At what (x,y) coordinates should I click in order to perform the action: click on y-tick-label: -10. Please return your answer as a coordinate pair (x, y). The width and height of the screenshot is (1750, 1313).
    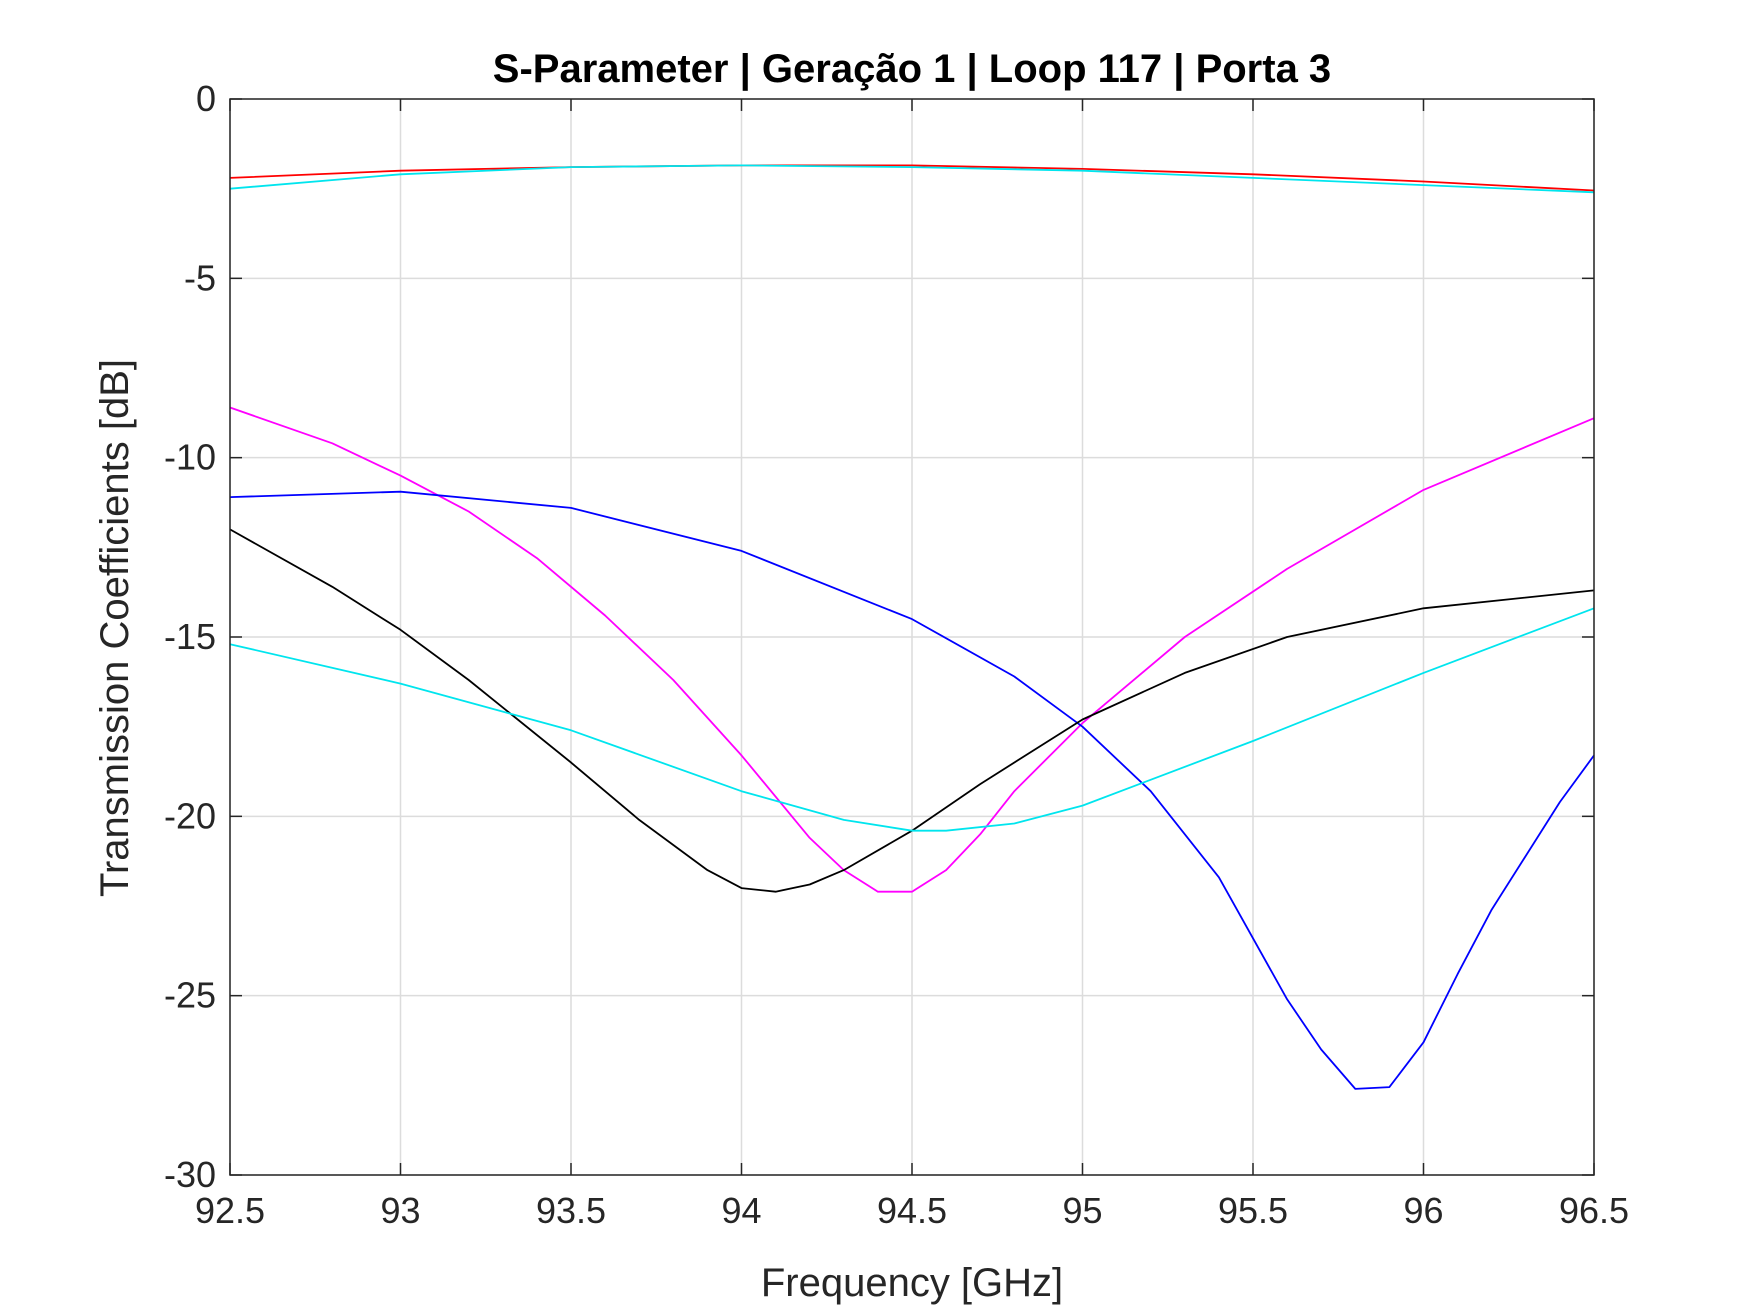
    Looking at the image, I should click on (190, 457).